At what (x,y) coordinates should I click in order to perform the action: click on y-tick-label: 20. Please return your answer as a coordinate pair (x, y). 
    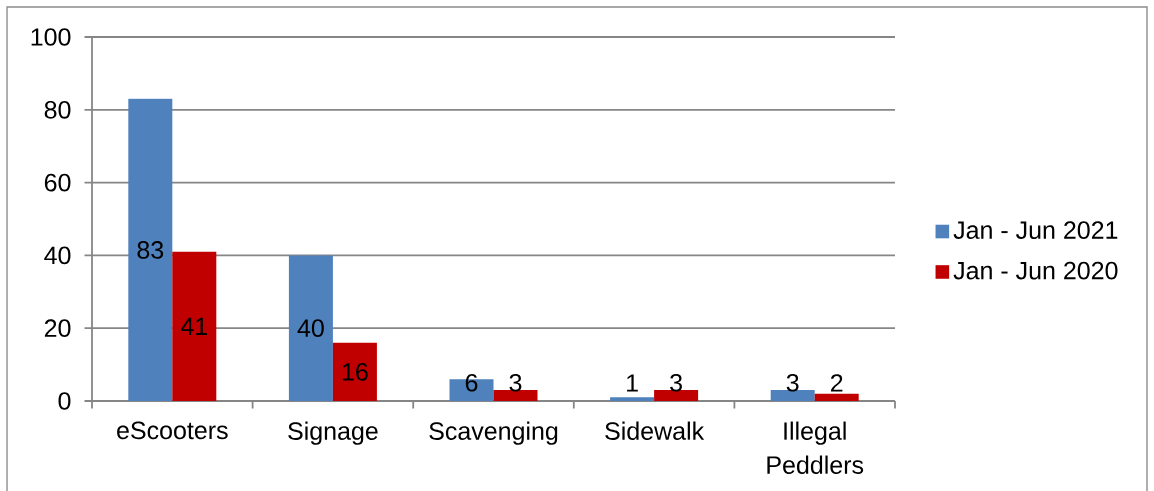
    Looking at the image, I should click on (57, 328).